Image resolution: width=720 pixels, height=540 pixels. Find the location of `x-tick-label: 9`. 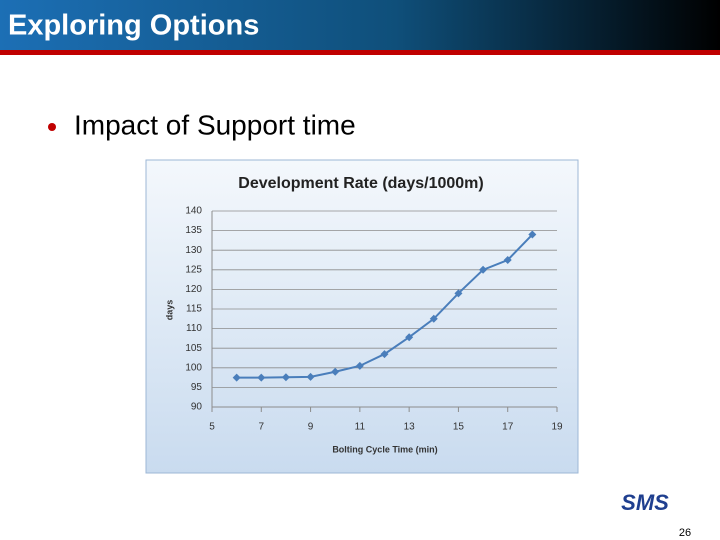

x-tick-label: 9 is located at coordinates (311, 427).